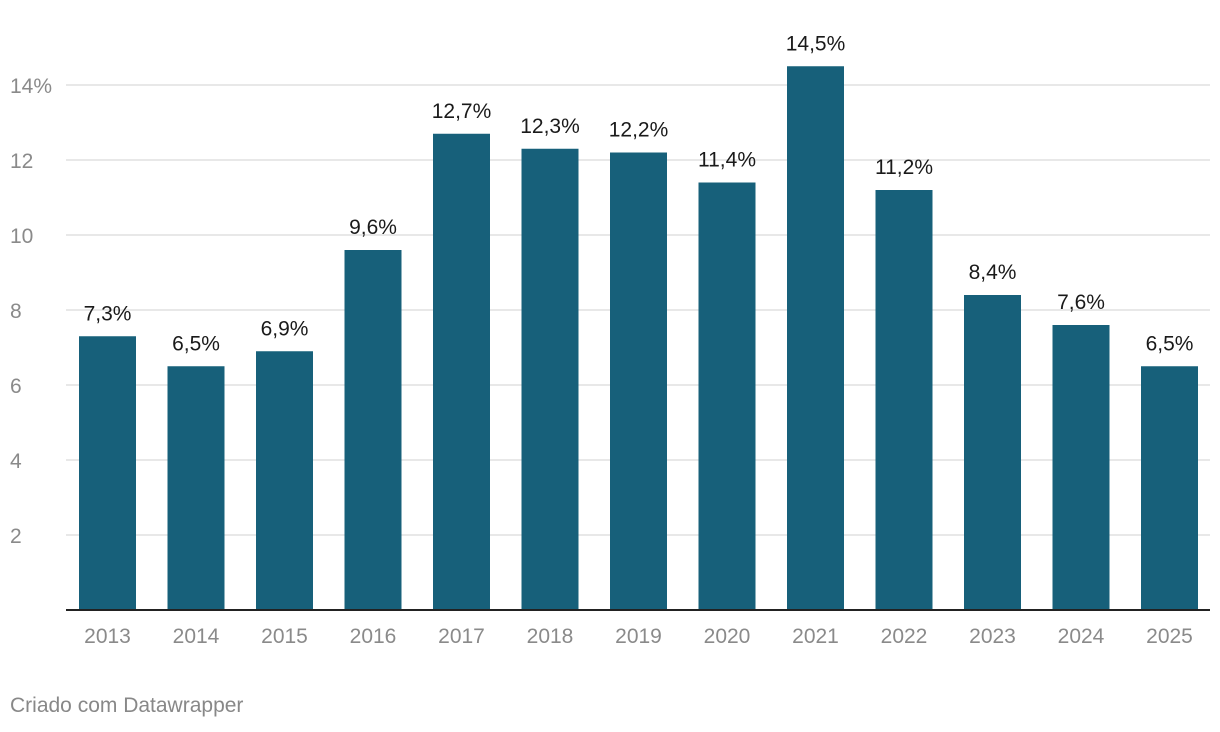 Image resolution: width=1220 pixels, height=732 pixels. I want to click on x-tick-label-2013: 2013, so click(107, 636).